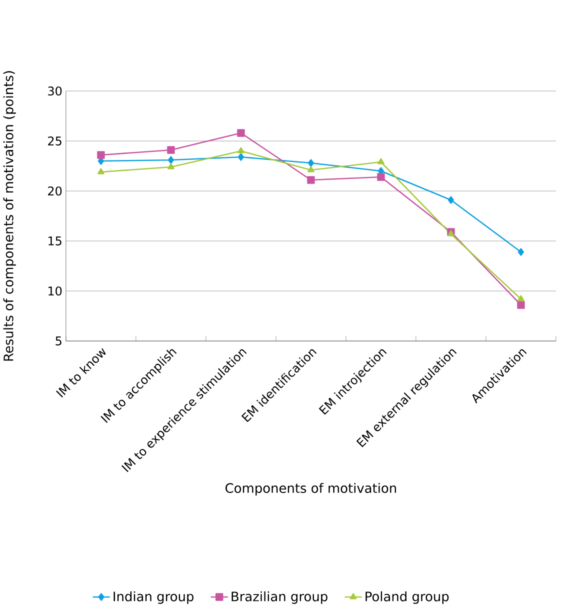  What do you see at coordinates (9, 216) in the screenshot?
I see `y-axis-title: Results of components of motivation (points)` at bounding box center [9, 216].